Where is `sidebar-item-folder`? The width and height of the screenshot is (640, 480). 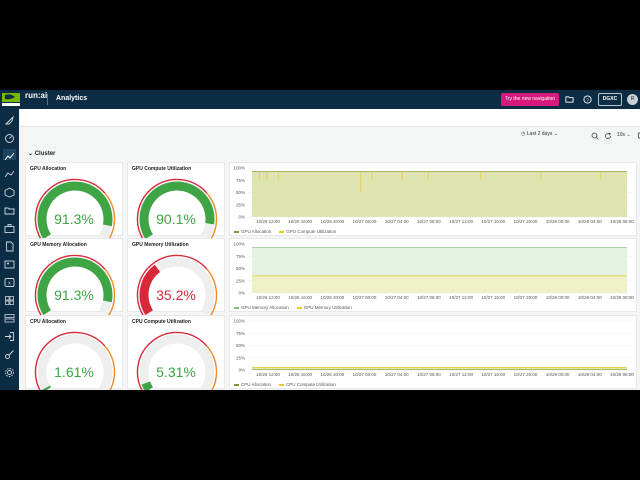 sidebar-item-folder is located at coordinates (9, 209).